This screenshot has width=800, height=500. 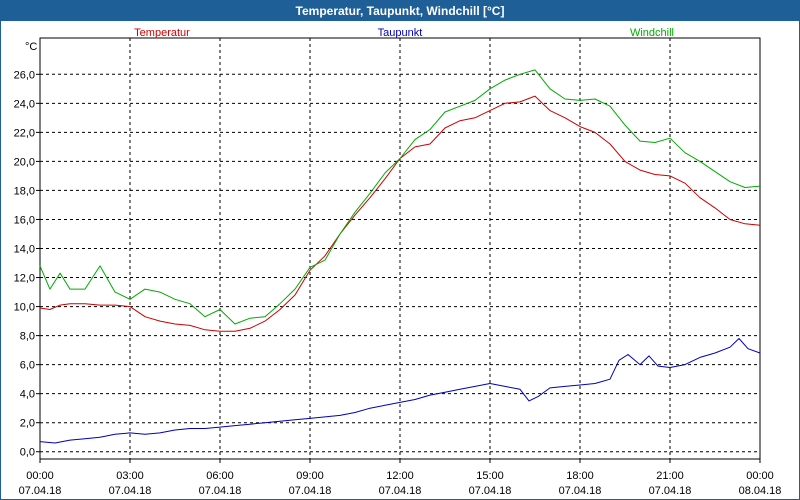 What do you see at coordinates (24, 133) in the screenshot?
I see `y-tick-label: 22,0` at bounding box center [24, 133].